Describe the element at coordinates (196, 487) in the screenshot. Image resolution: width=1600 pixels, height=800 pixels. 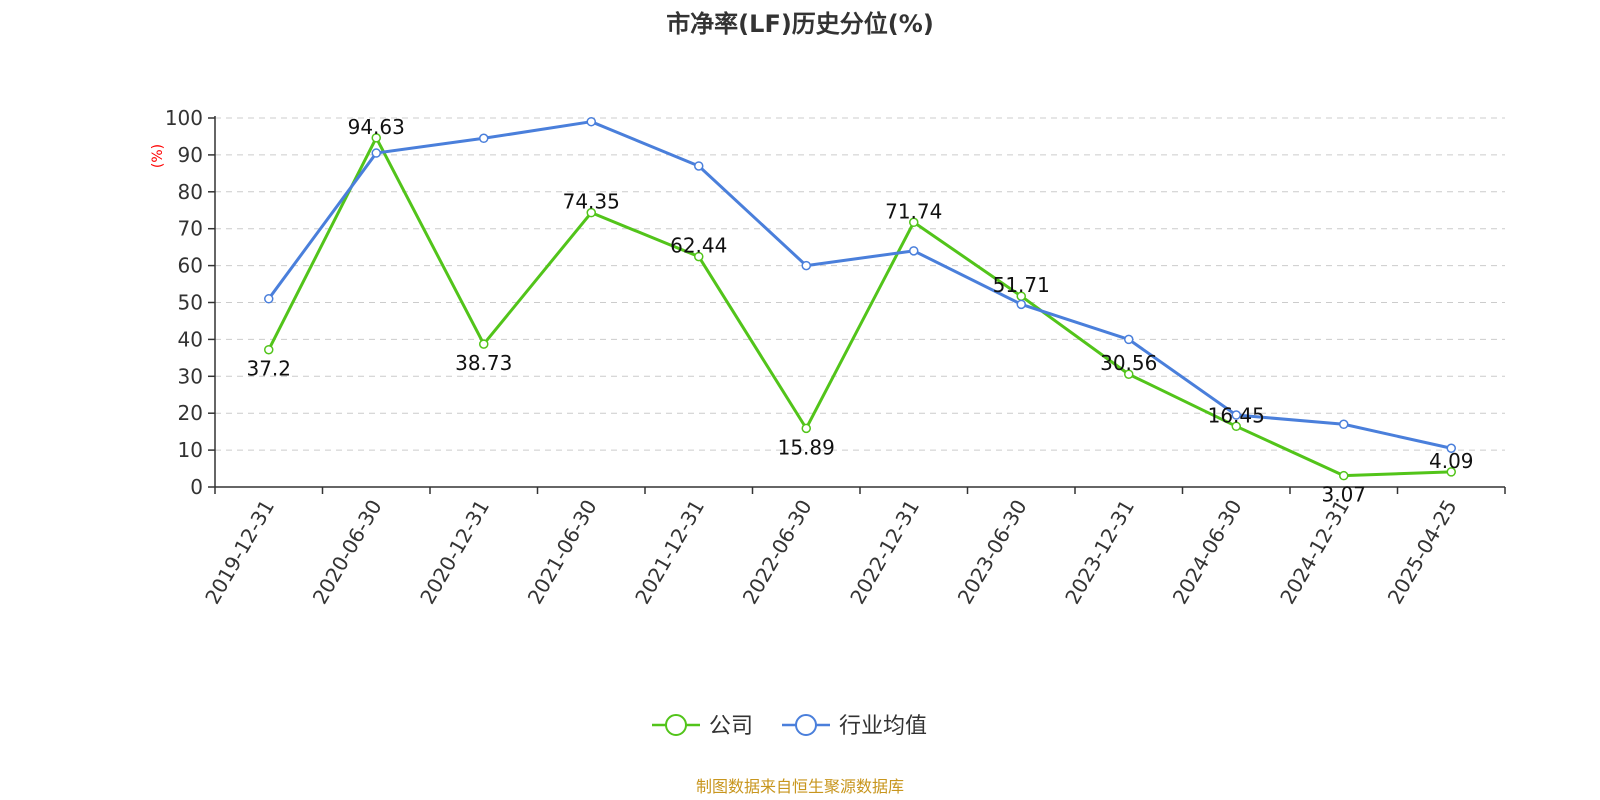
I see `y-tick-label: 0` at that location.